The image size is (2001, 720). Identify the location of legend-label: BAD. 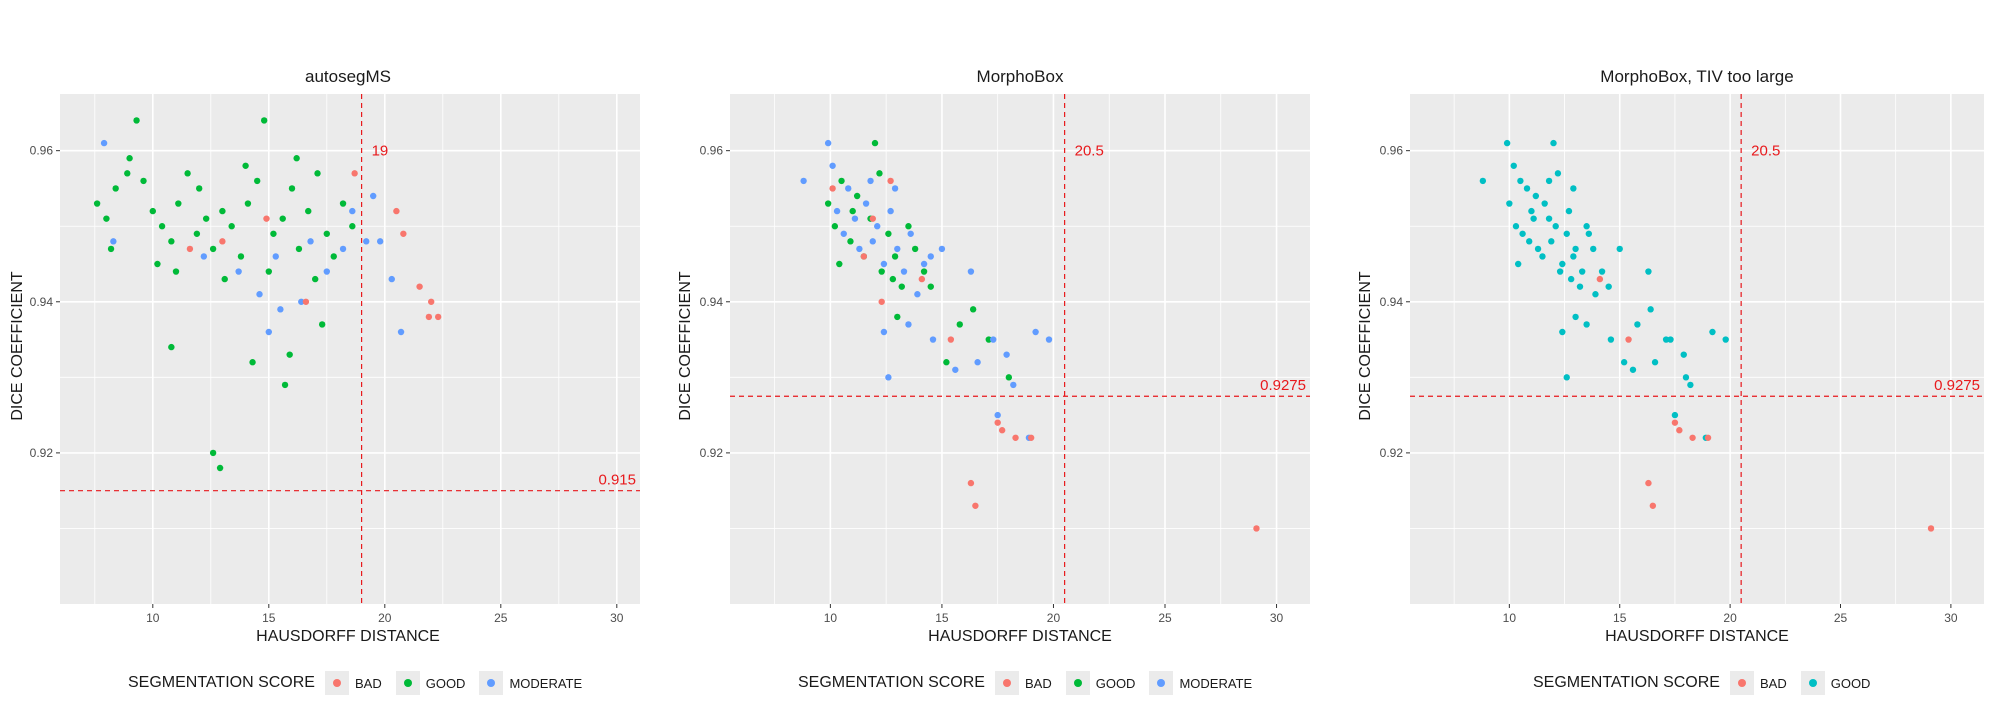
(1038, 683).